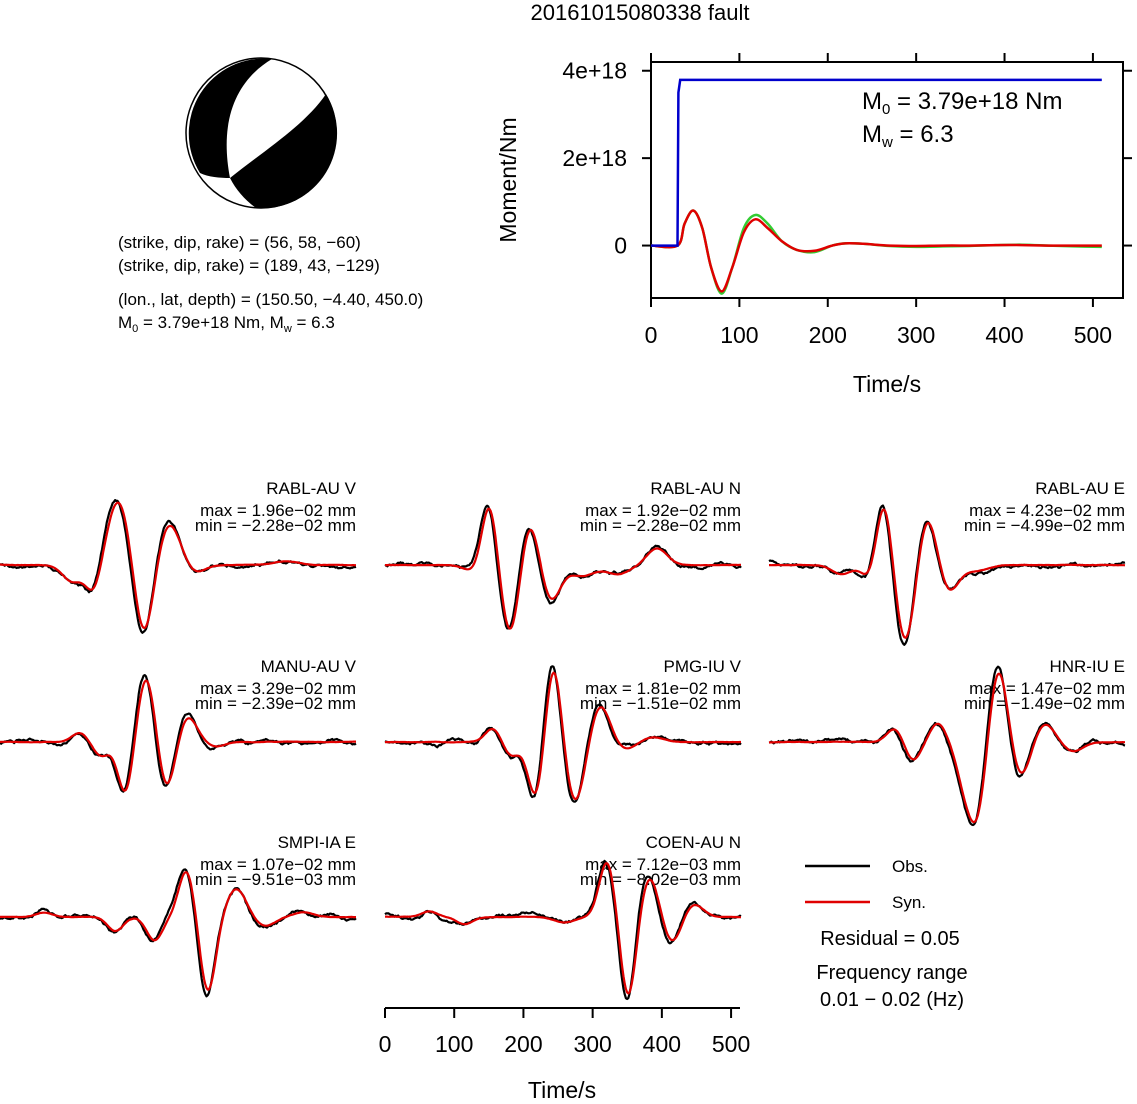 Image resolution: width=1137 pixels, height=1104 pixels. Describe the element at coordinates (508, 179) in the screenshot. I see `moment-ylabel: Moment/Nm` at that location.